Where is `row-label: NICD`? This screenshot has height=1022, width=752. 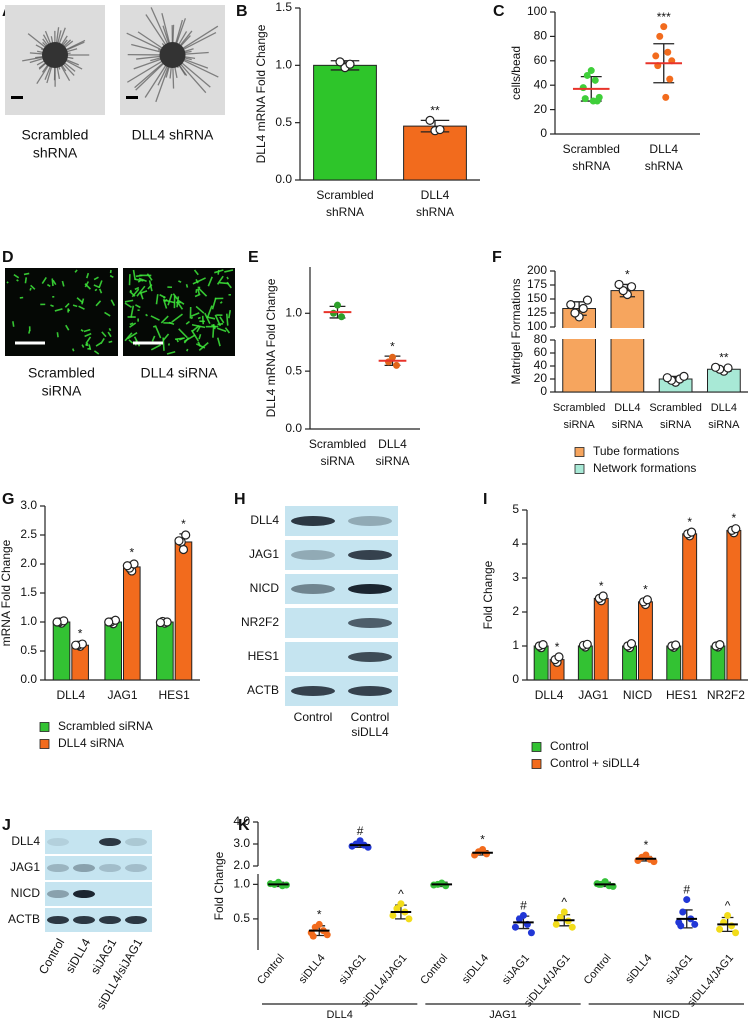 row-label: NICD is located at coordinates (265, 588).